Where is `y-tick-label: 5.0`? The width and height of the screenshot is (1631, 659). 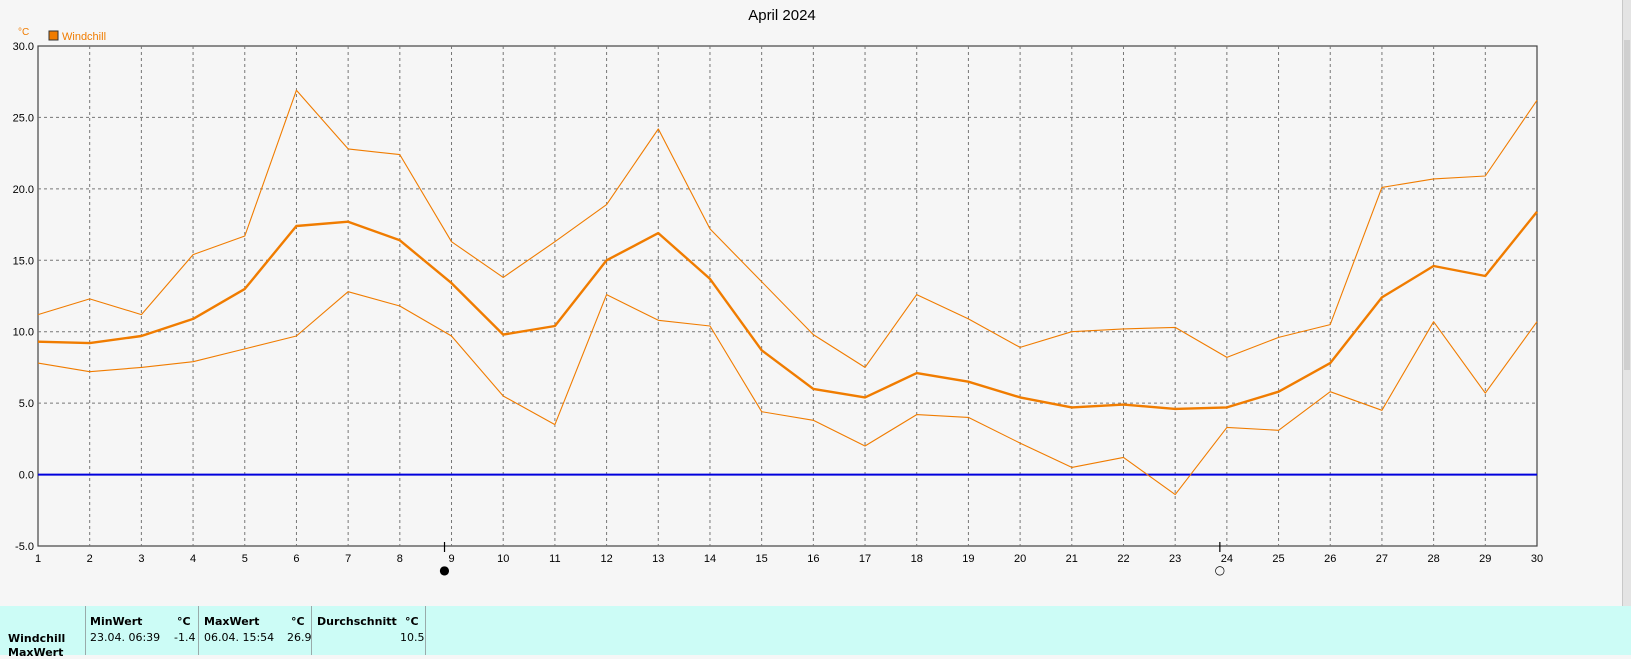
y-tick-label: 5.0 is located at coordinates (26, 404).